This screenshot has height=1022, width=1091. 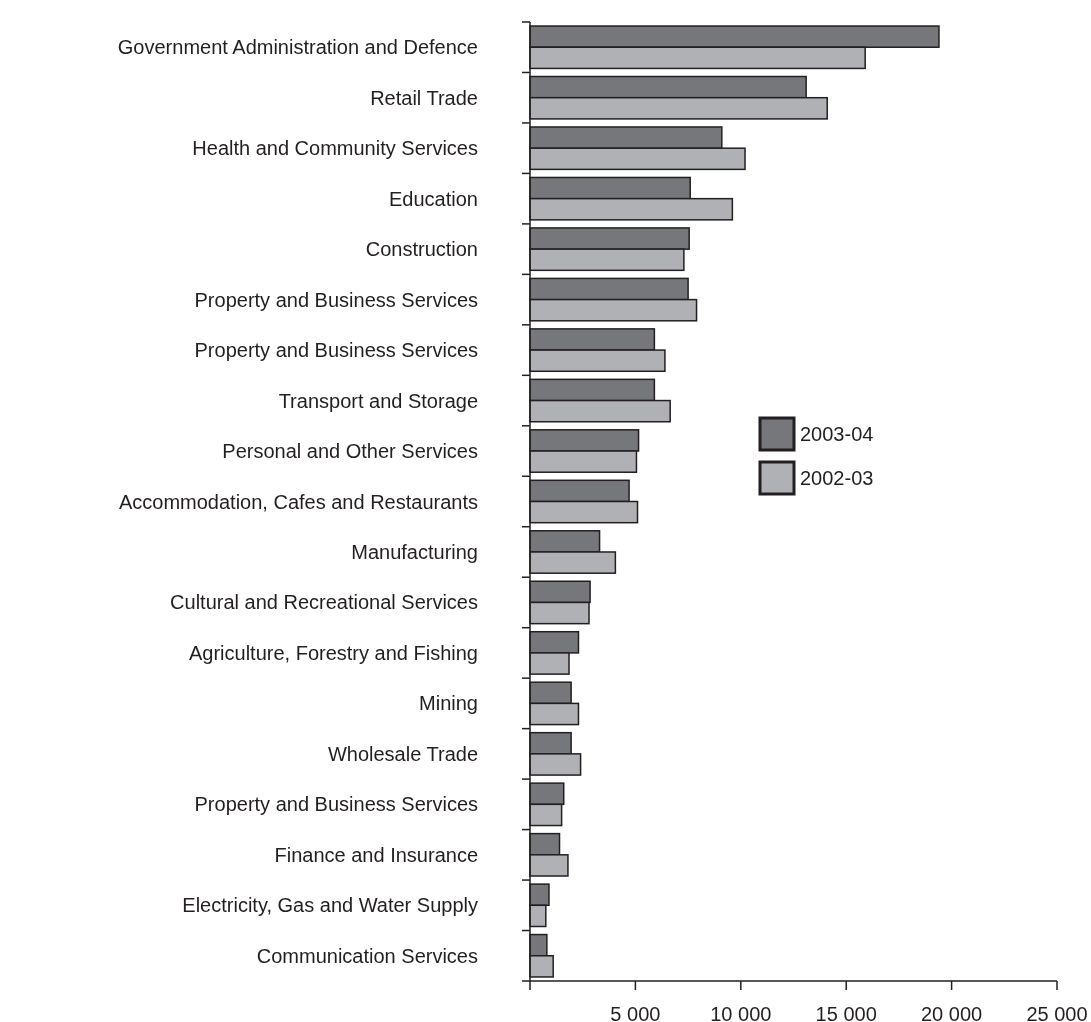 What do you see at coordinates (1057, 1012) in the screenshot?
I see `x-tick-label: 25 000` at bounding box center [1057, 1012].